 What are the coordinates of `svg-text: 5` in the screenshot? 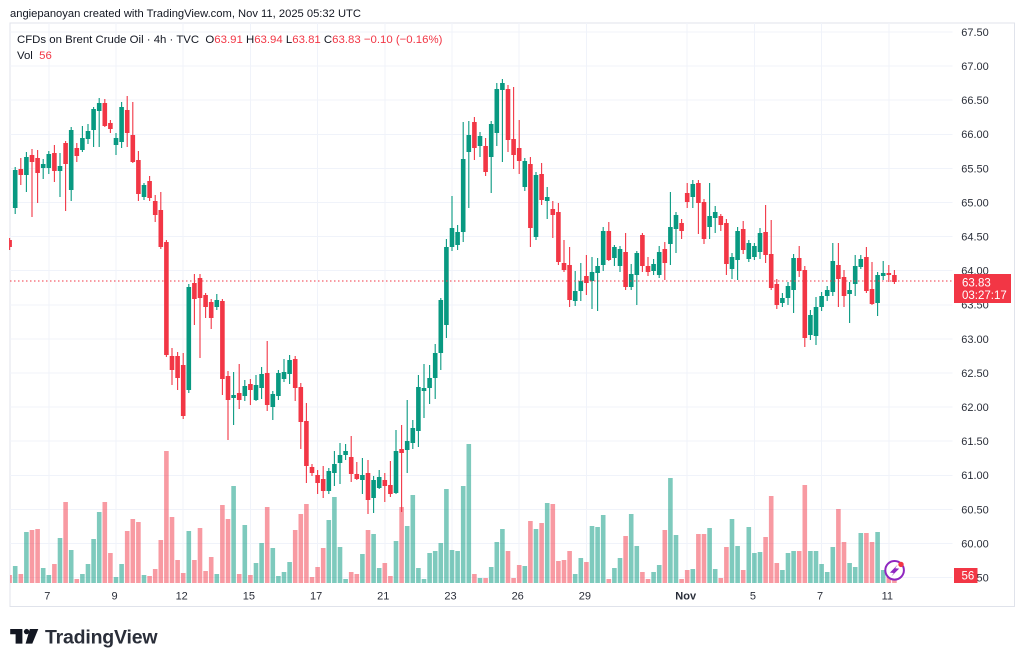 It's located at (753, 597).